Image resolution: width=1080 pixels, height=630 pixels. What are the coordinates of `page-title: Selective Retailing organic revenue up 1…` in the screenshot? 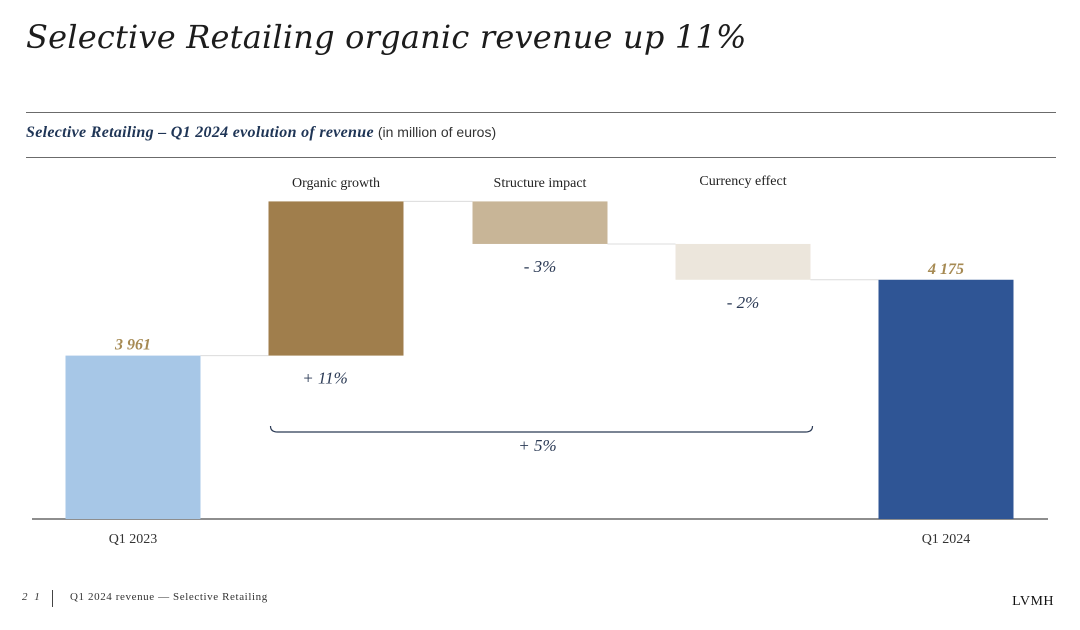 It's located at (386, 37).